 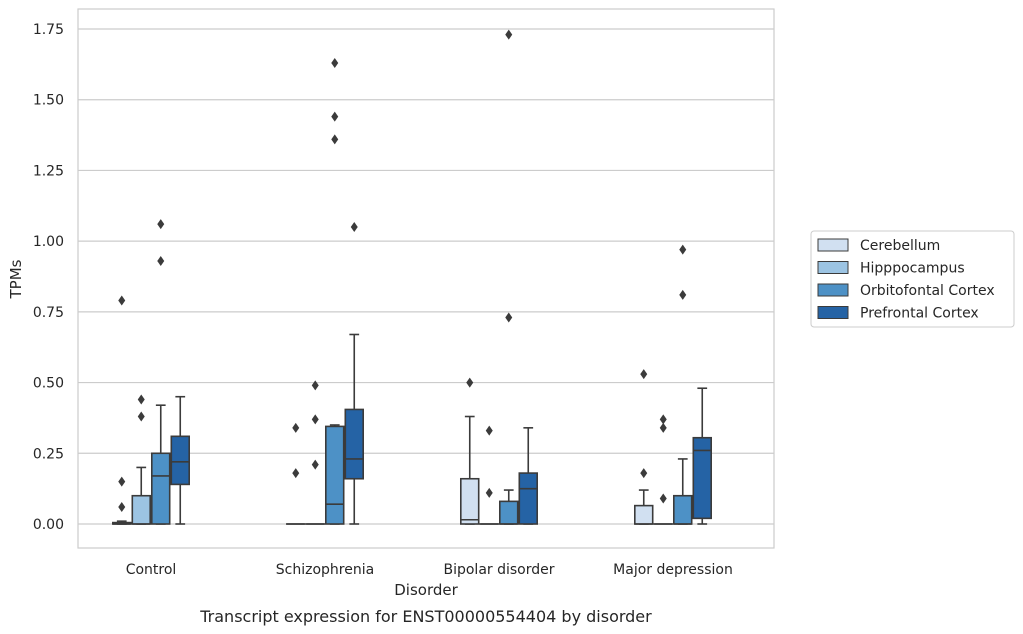 What do you see at coordinates (498, 570) in the screenshot?
I see `x-tick-label: Bipolar disorder` at bounding box center [498, 570].